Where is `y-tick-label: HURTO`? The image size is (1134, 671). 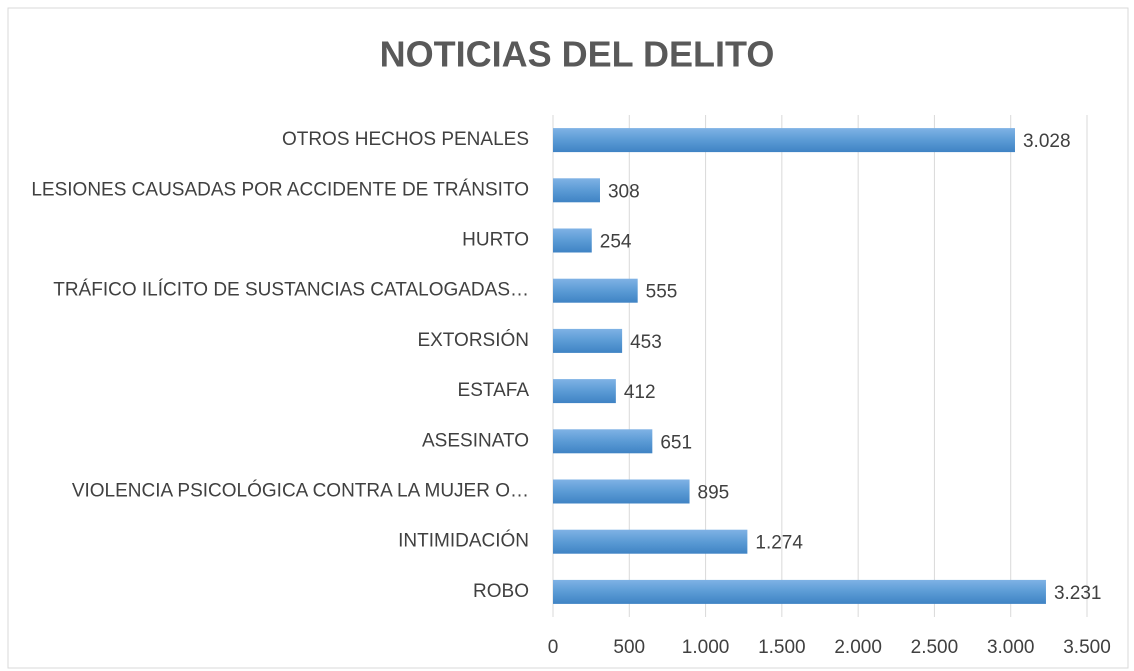 y-tick-label: HURTO is located at coordinates (495, 240).